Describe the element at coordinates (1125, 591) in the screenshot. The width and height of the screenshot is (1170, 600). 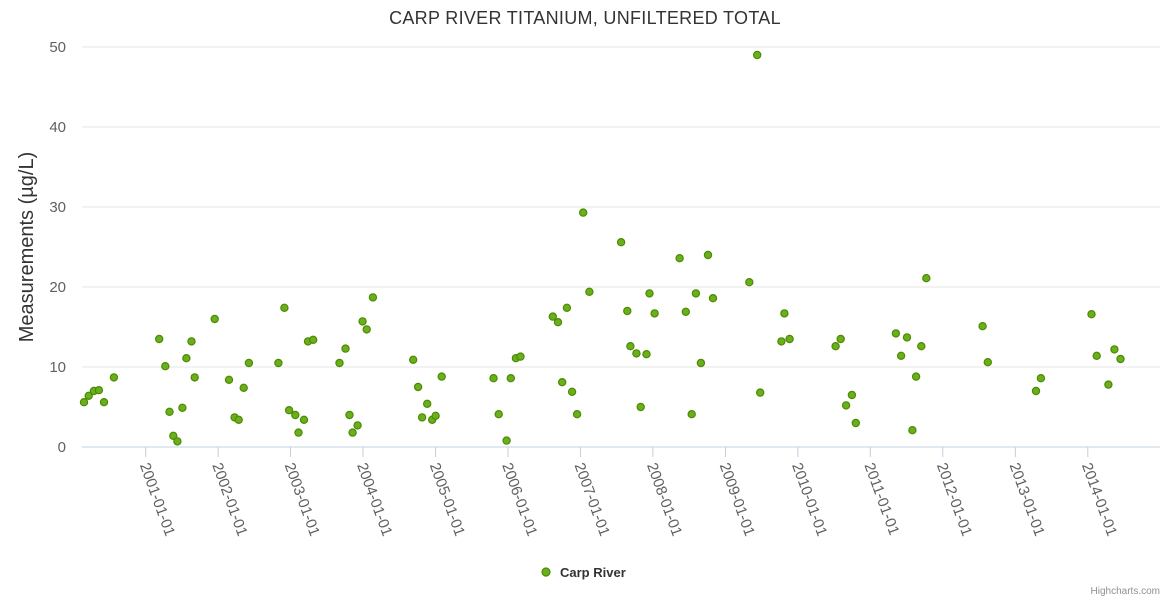
I see `credits: Highcharts.com` at that location.